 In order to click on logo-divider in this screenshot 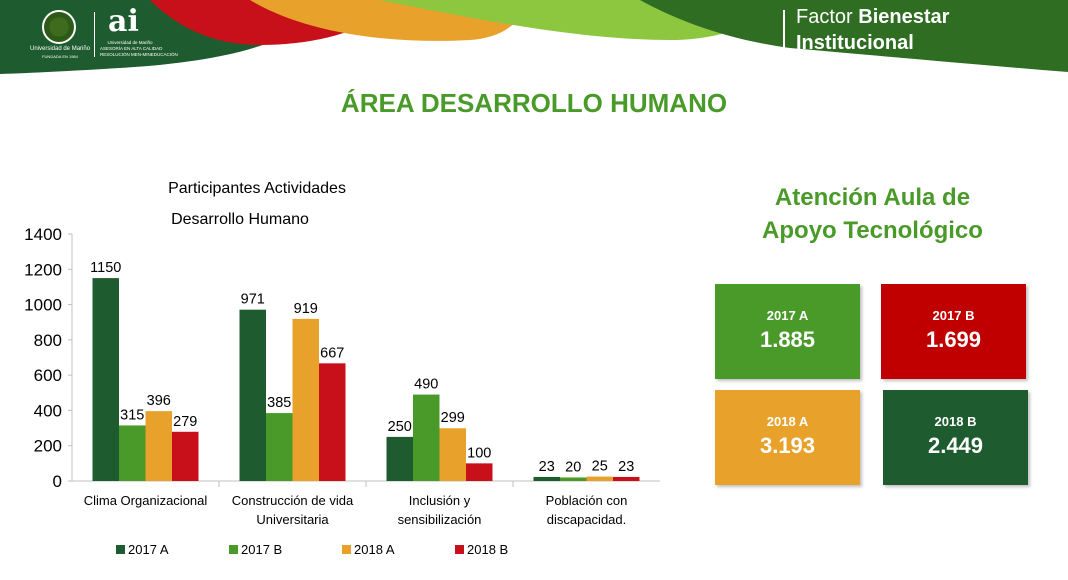, I will do `click(94, 34)`.